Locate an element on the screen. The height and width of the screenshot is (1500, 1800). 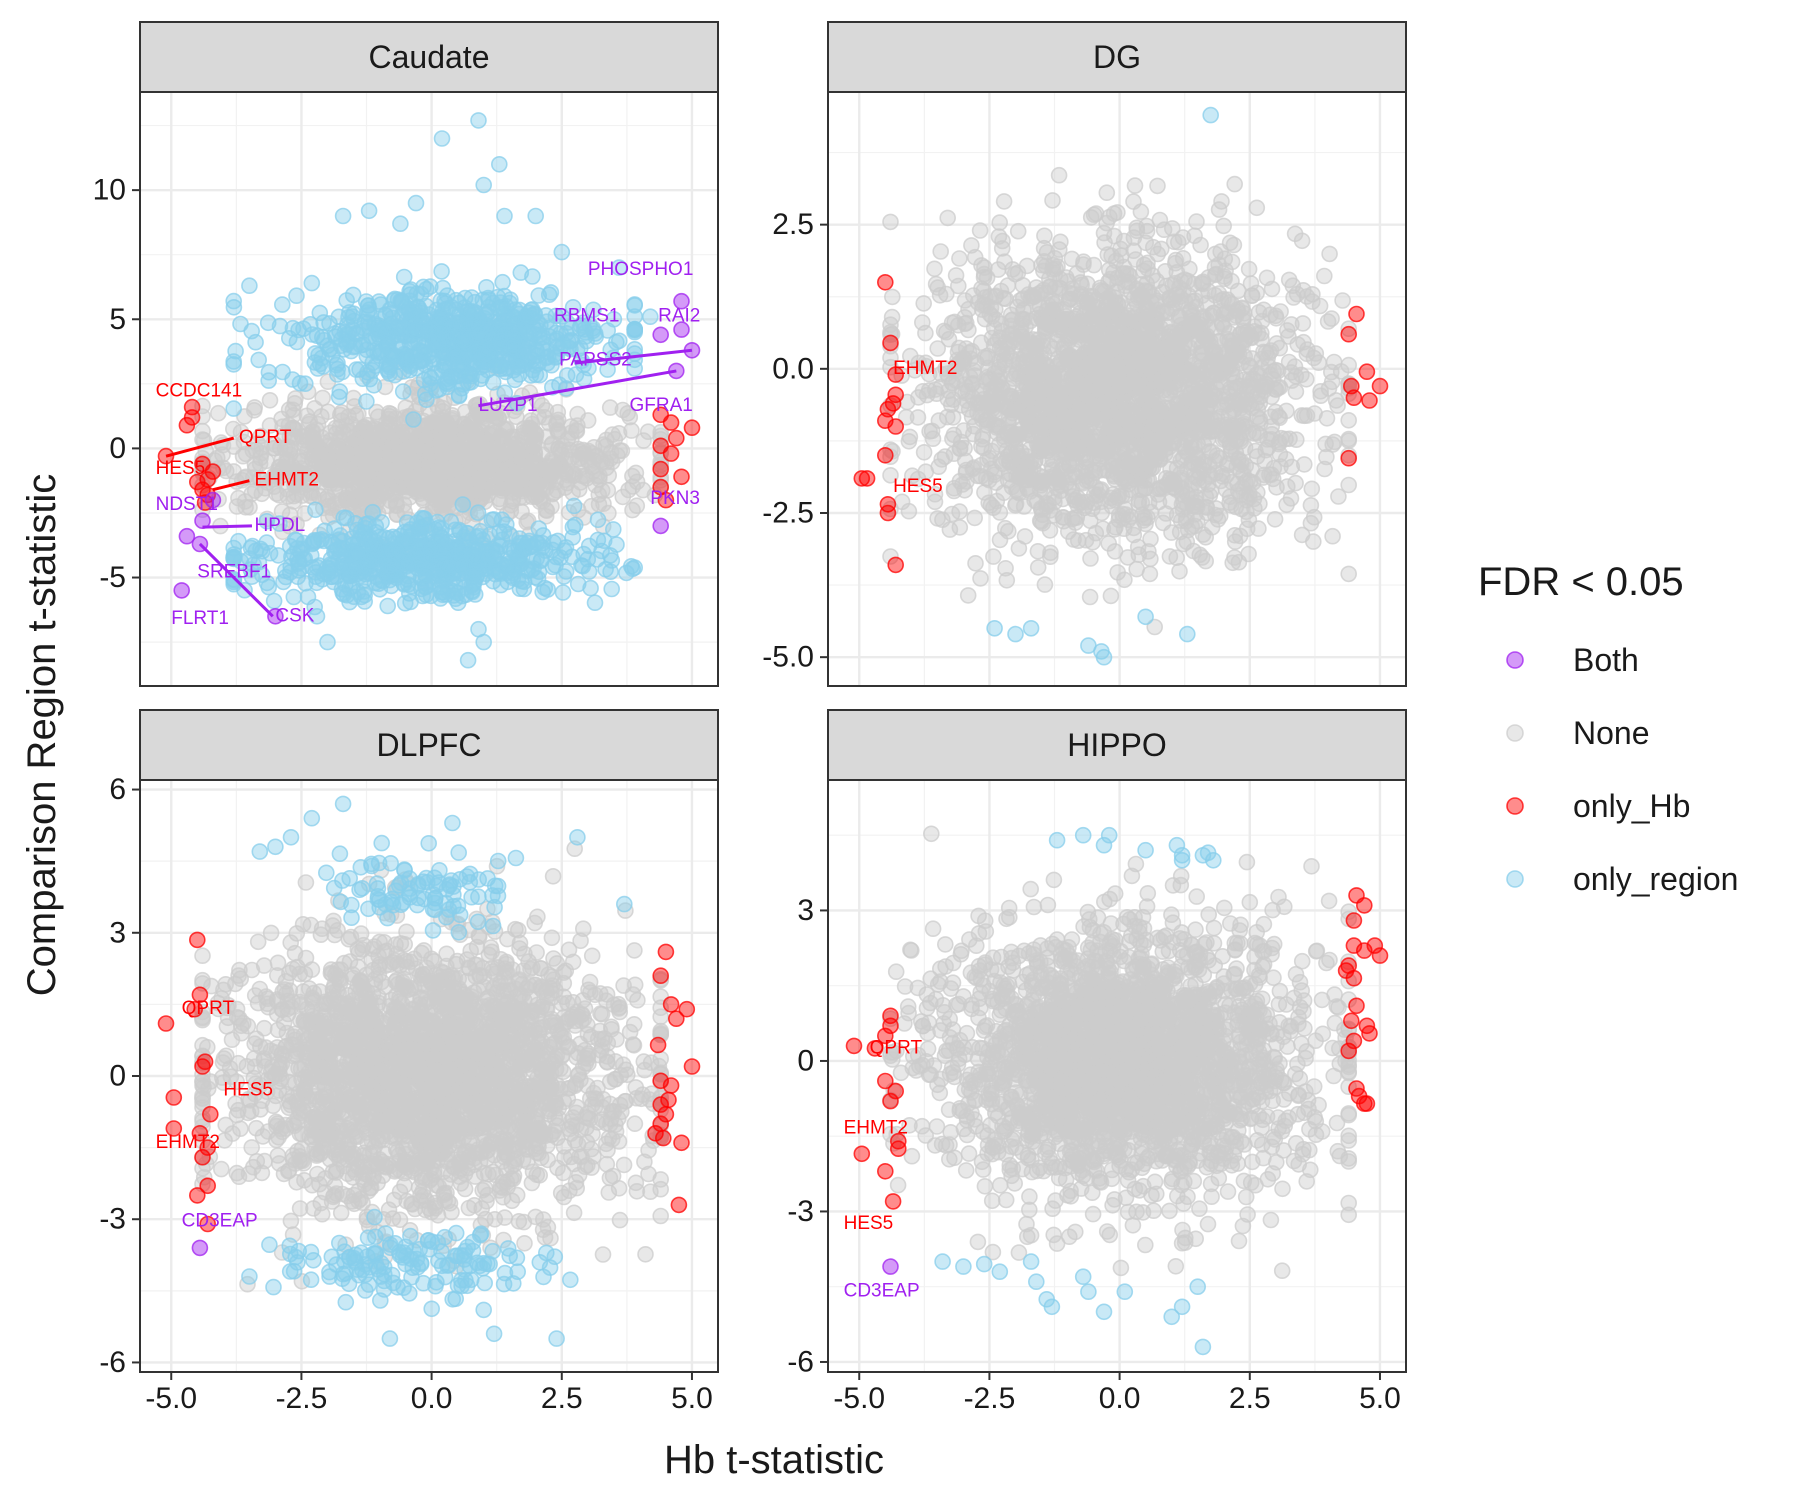
gene-label-phospho1: PHOSPHO1 is located at coordinates (641, 269).